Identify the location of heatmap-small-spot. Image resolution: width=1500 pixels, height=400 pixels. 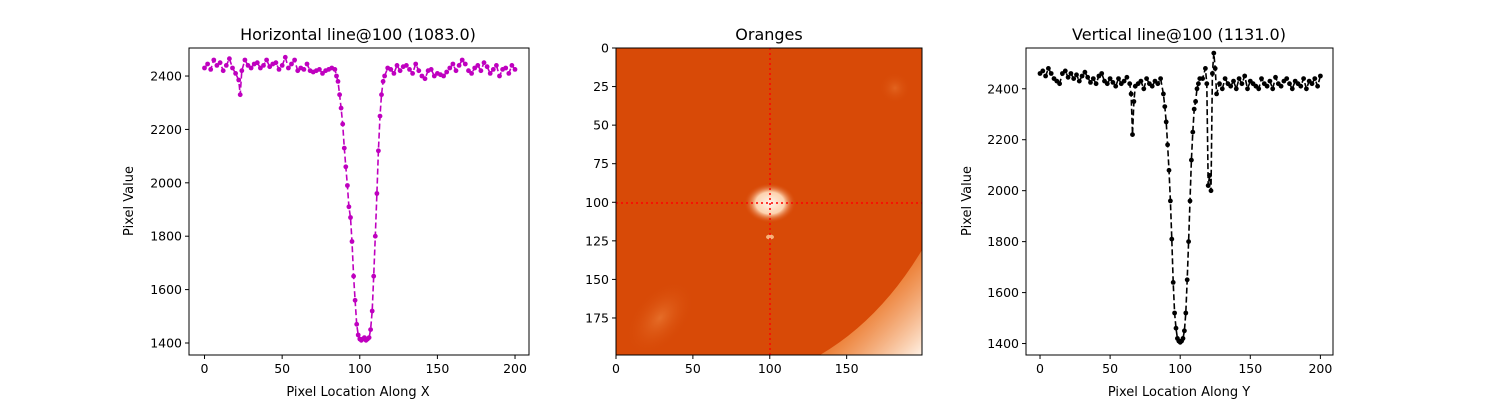
(770, 237).